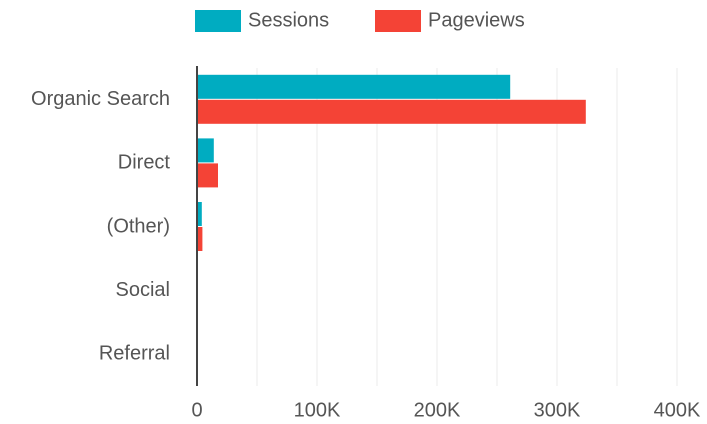  Describe the element at coordinates (138, 226) in the screenshot. I see `y-tick-label: (Other)` at that location.